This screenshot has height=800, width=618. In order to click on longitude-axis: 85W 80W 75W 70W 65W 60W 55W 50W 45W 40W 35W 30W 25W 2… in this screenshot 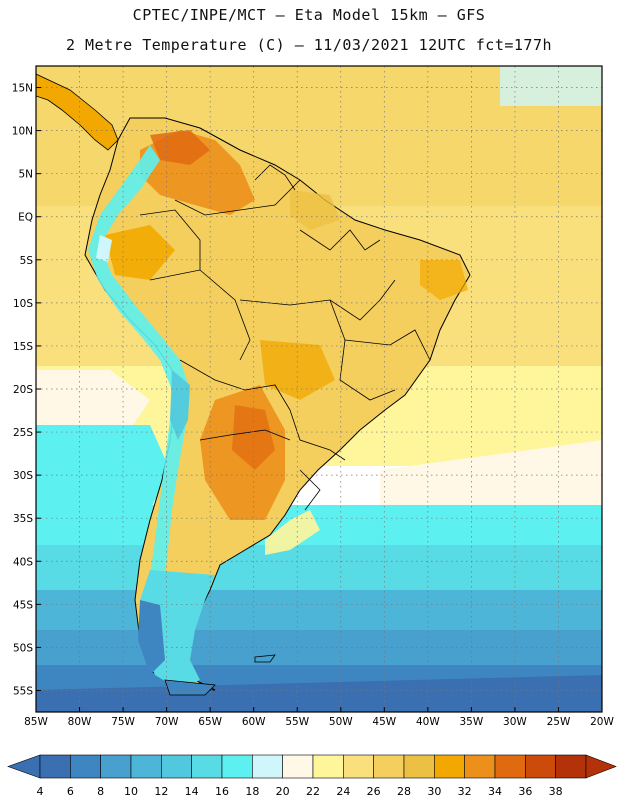, I will do `click(319, 717)`.